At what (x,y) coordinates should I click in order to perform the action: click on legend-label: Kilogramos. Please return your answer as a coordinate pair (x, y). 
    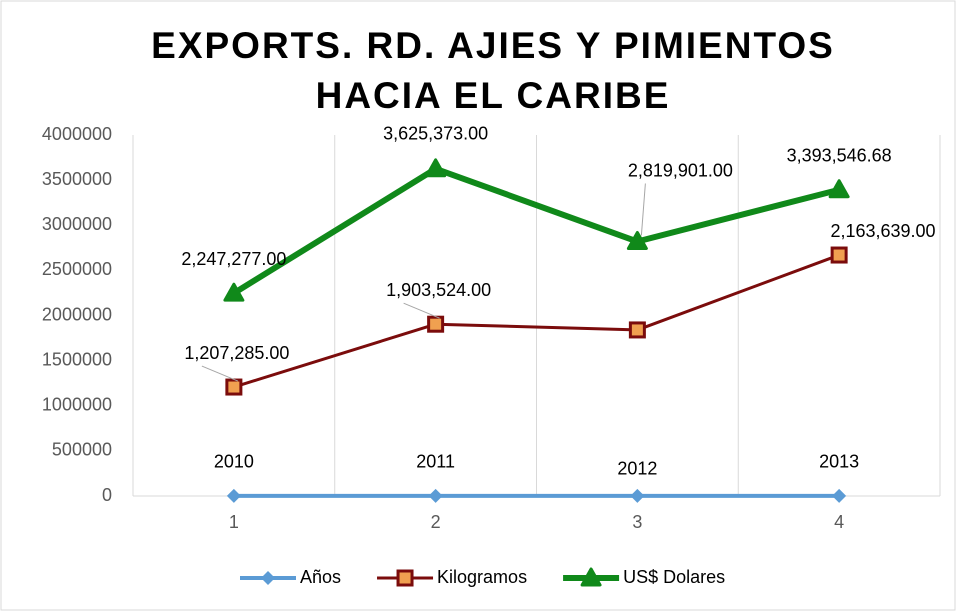
    Looking at the image, I should click on (482, 577).